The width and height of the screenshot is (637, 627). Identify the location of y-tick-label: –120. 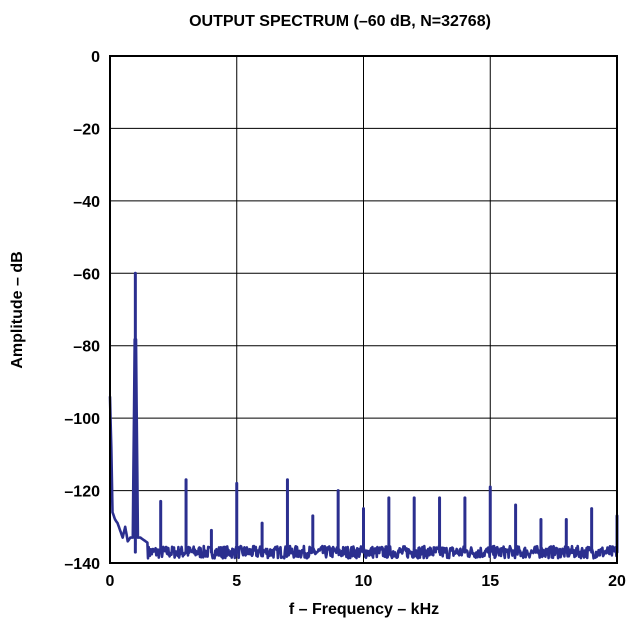
(82, 492).